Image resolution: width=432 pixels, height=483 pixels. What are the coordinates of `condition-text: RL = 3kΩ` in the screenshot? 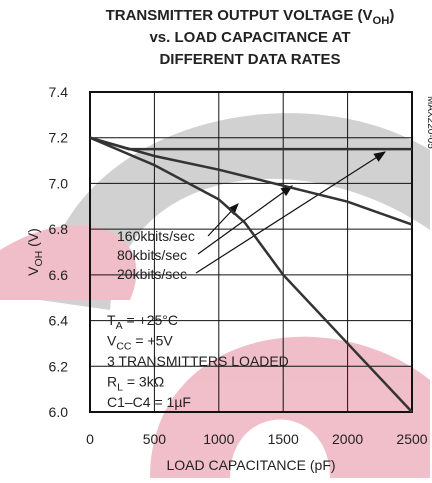 It's located at (135, 384).